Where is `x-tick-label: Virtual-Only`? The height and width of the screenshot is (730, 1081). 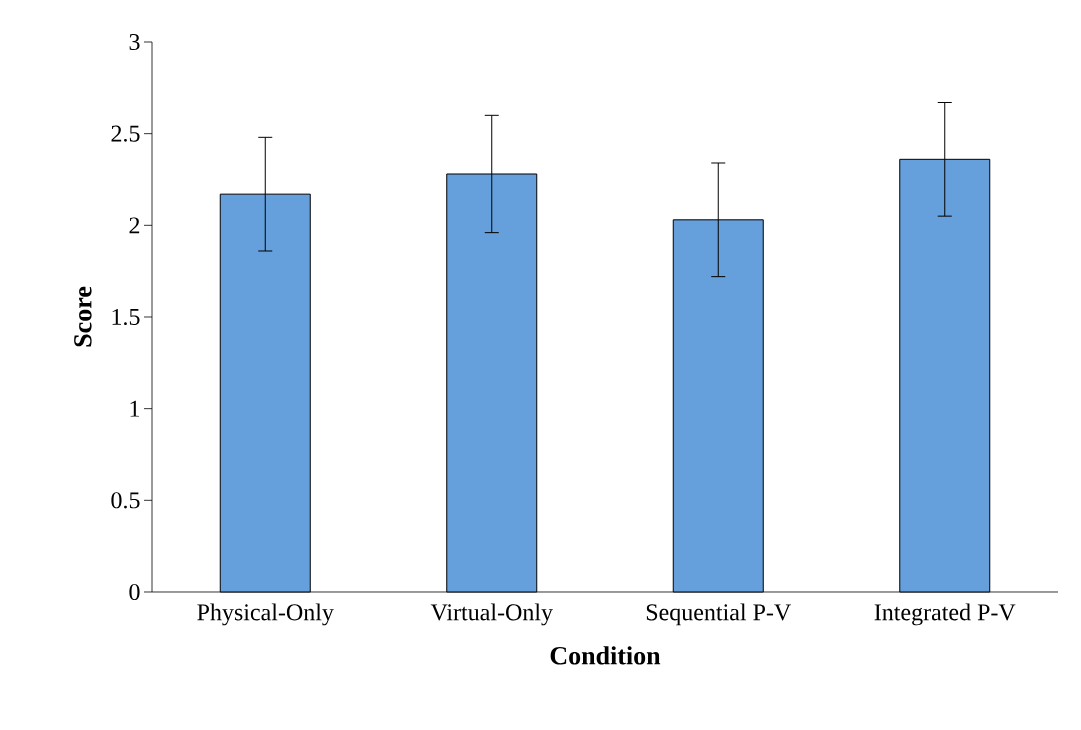
x-tick-label: Virtual-Only is located at coordinates (491, 614).